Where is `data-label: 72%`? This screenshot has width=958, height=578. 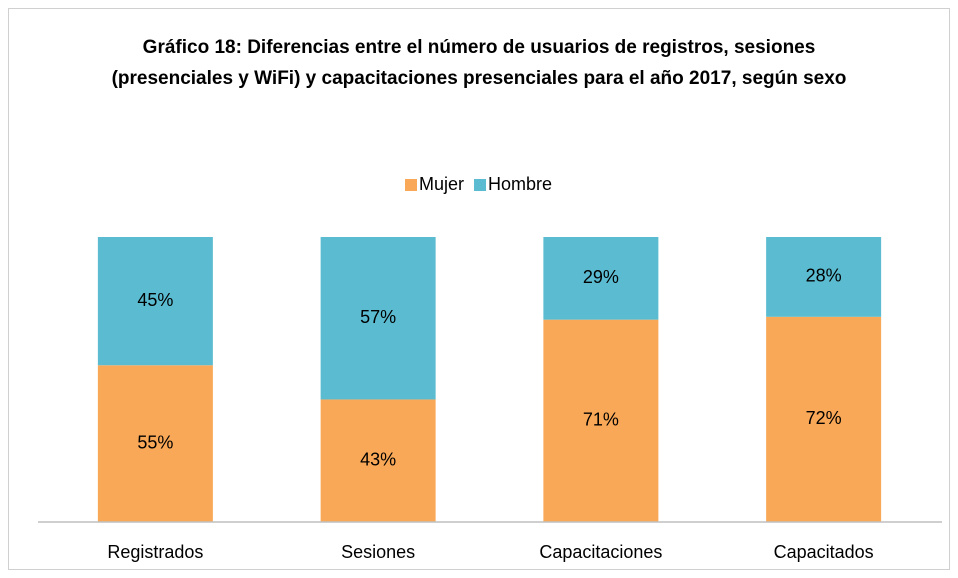
data-label: 72% is located at coordinates (824, 418).